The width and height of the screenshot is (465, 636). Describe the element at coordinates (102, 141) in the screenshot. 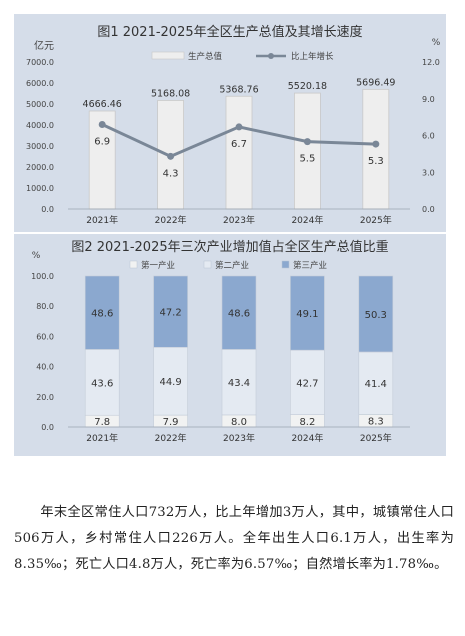

I see `growth-label: 6.9` at that location.